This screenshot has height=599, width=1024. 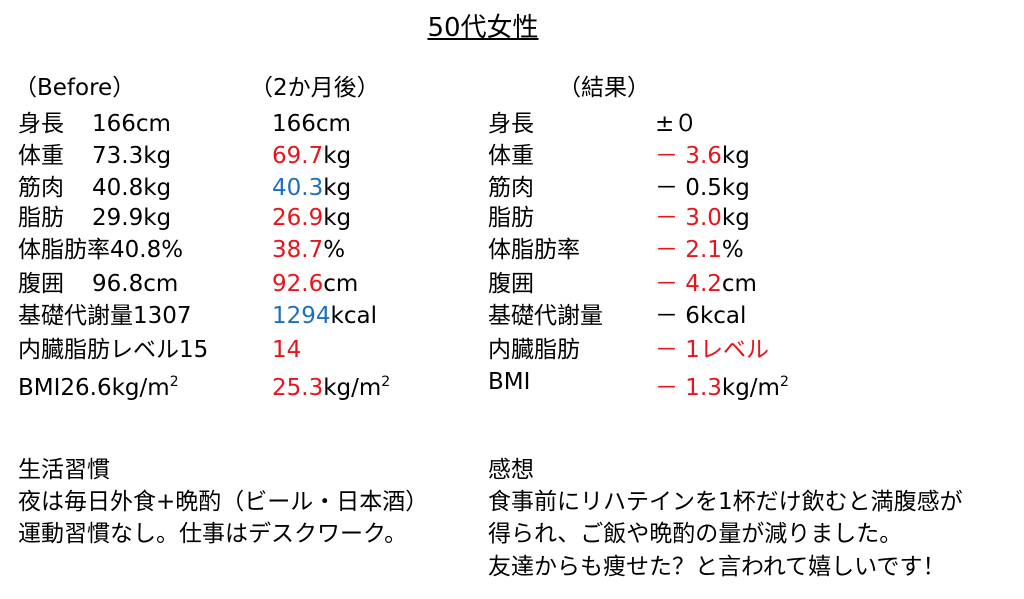 What do you see at coordinates (301, 316) in the screenshot?
I see `text-part: 1294` at bounding box center [301, 316].